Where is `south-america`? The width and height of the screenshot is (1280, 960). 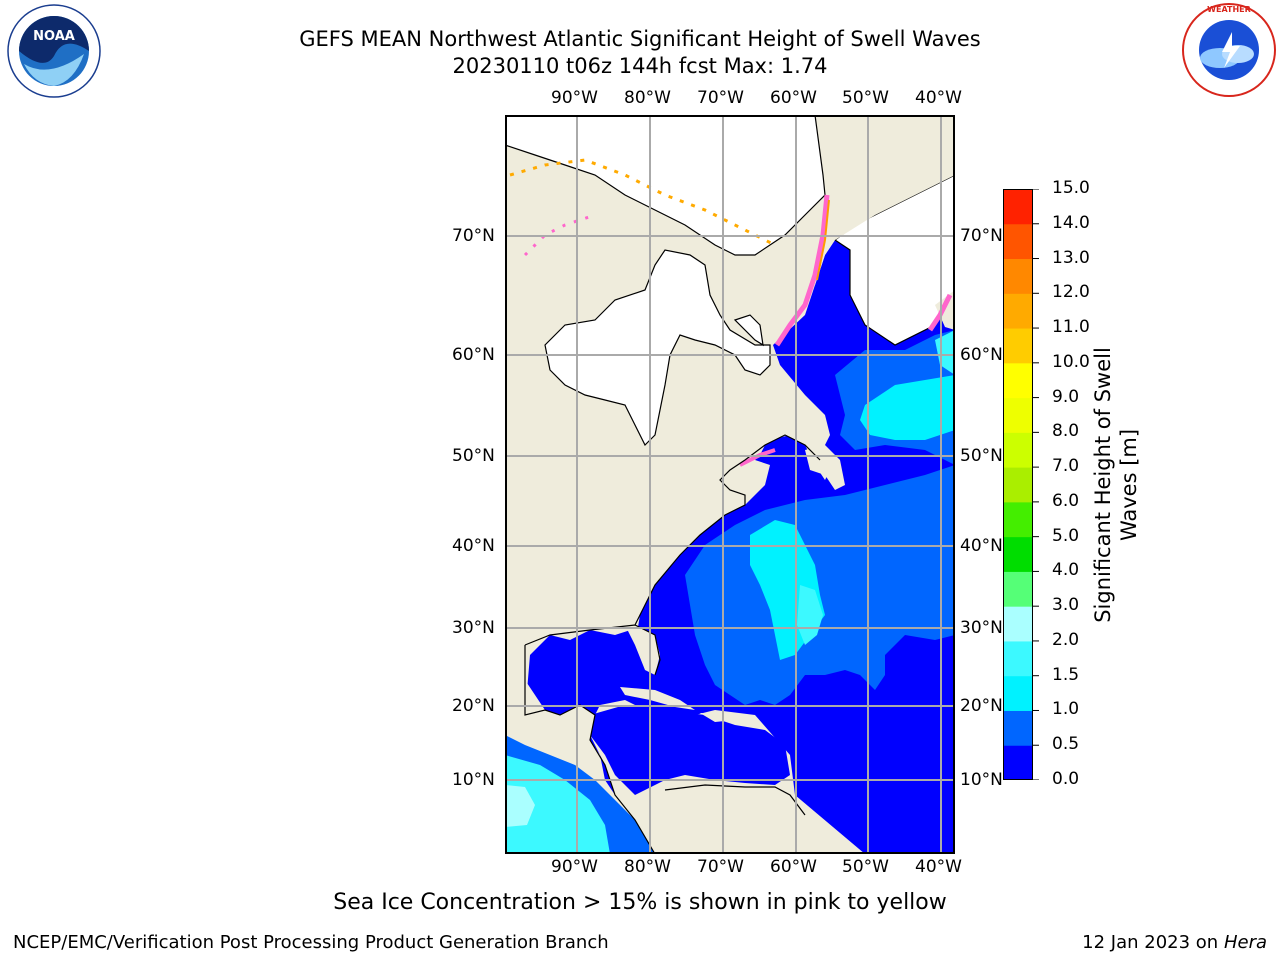 south-america is located at coordinates (750, 819).